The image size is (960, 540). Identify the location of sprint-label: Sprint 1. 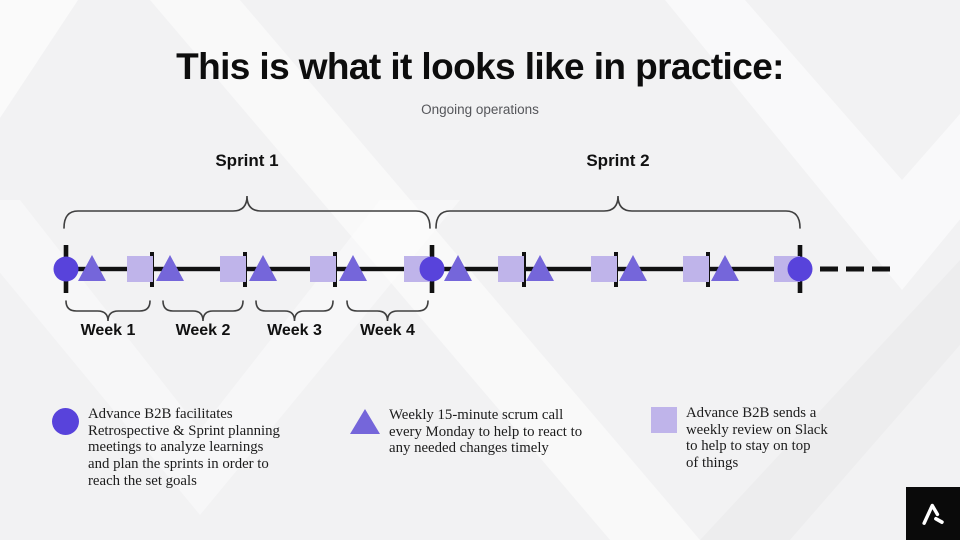
(247, 160).